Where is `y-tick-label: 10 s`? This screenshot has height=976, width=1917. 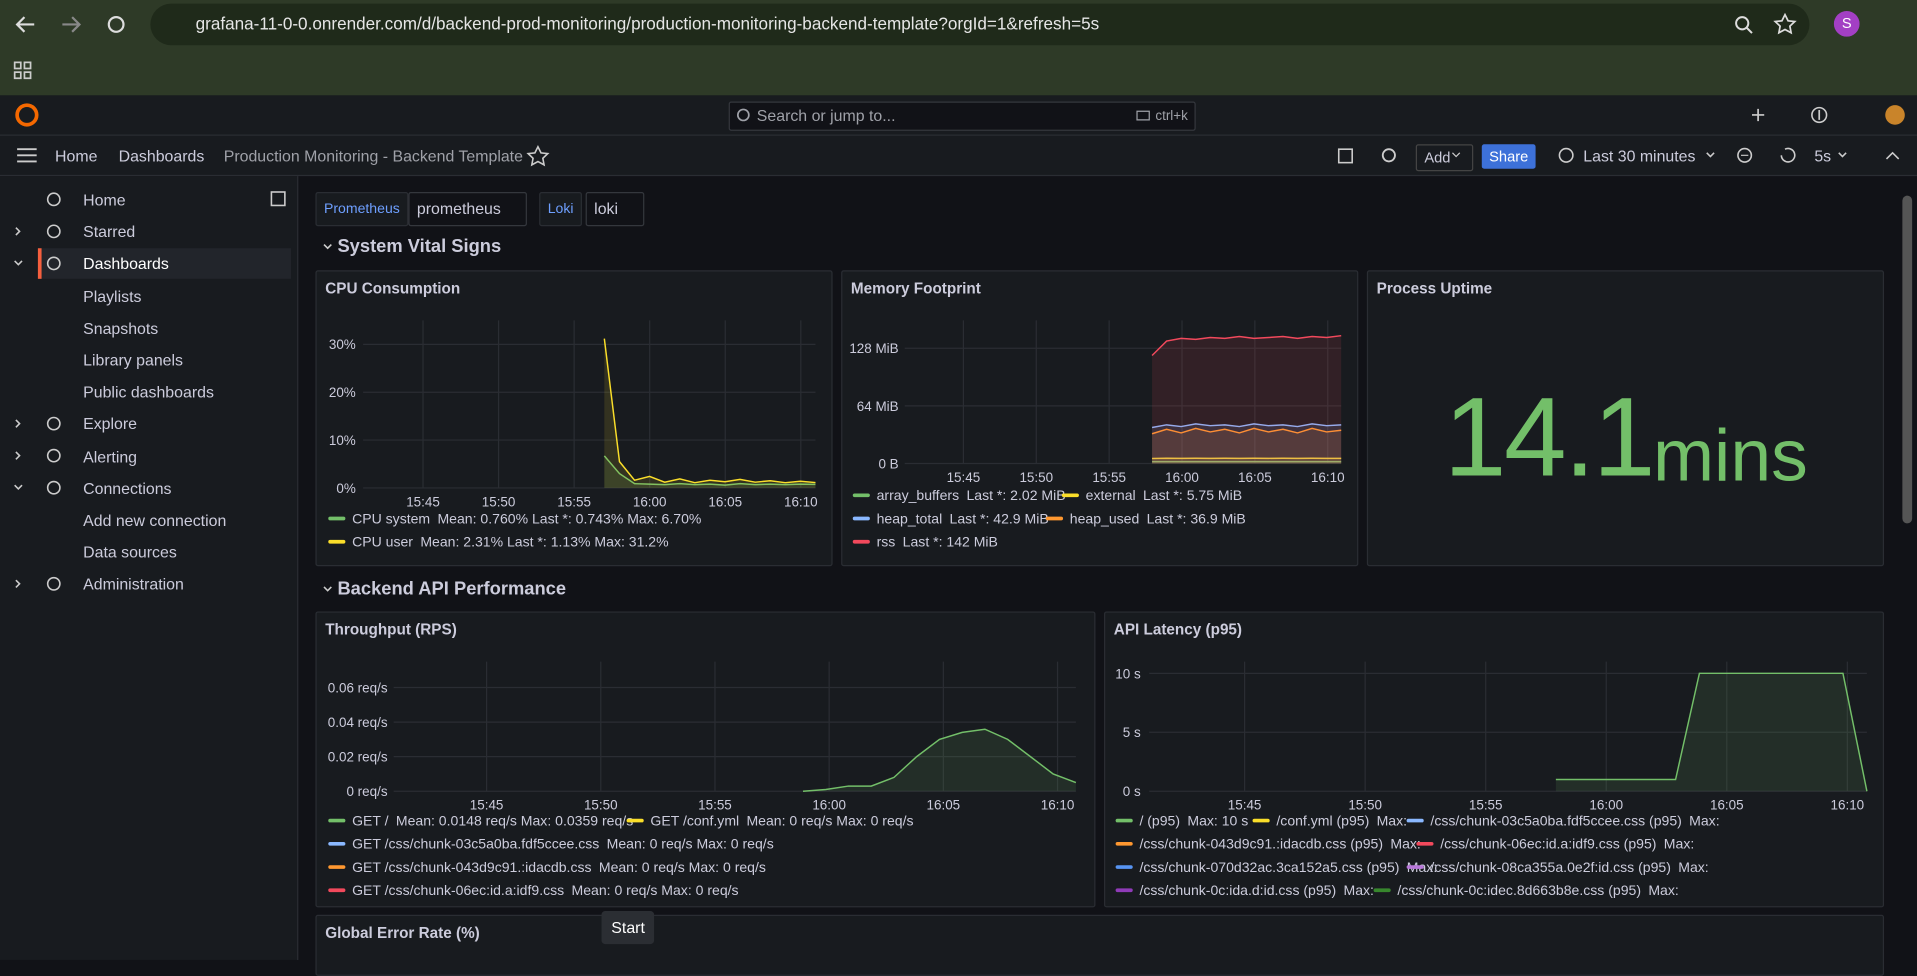
y-tick-label: 10 s is located at coordinates (1128, 673).